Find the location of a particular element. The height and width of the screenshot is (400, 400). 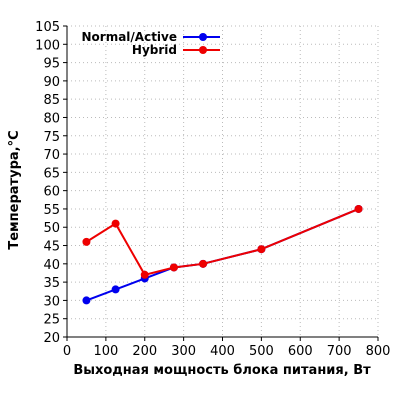

x-tick-label: 400 is located at coordinates (222, 351).